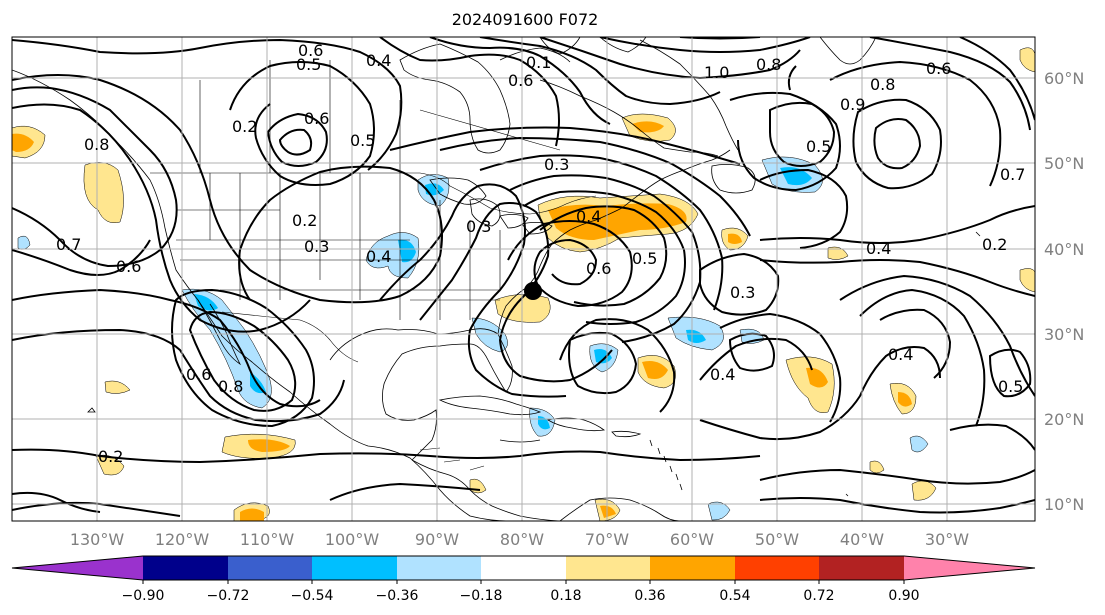  Describe the element at coordinates (533, 291) in the screenshot. I see `storm-center-marker` at that location.